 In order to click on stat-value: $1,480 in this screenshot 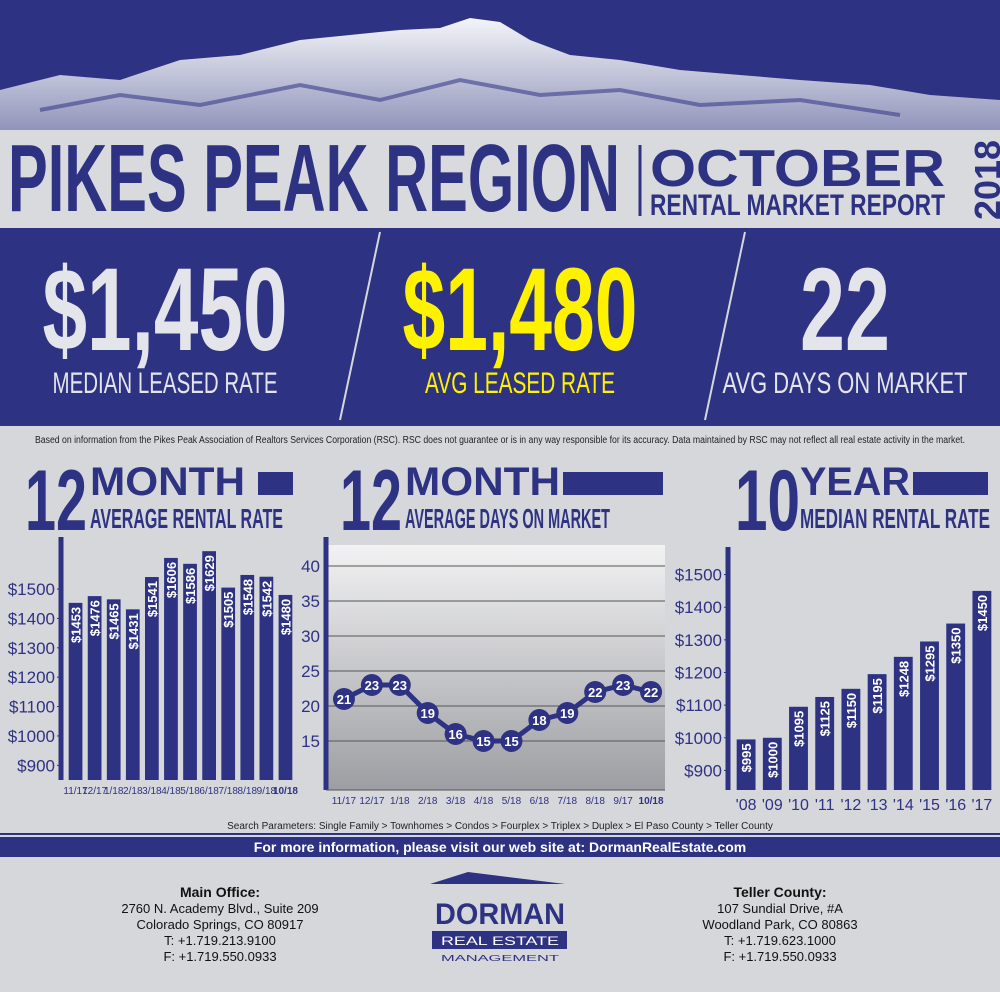, I will do `click(520, 310)`.